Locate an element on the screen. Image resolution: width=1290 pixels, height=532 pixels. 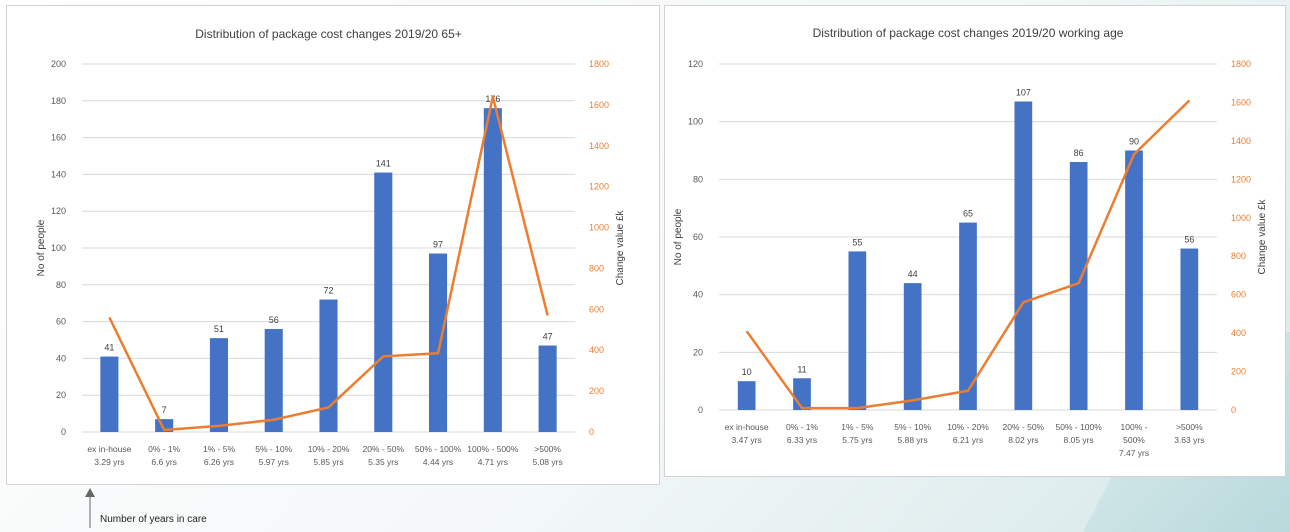
x-tick-label: 1% - 5% 6.26 yrs is located at coordinates (219, 455).